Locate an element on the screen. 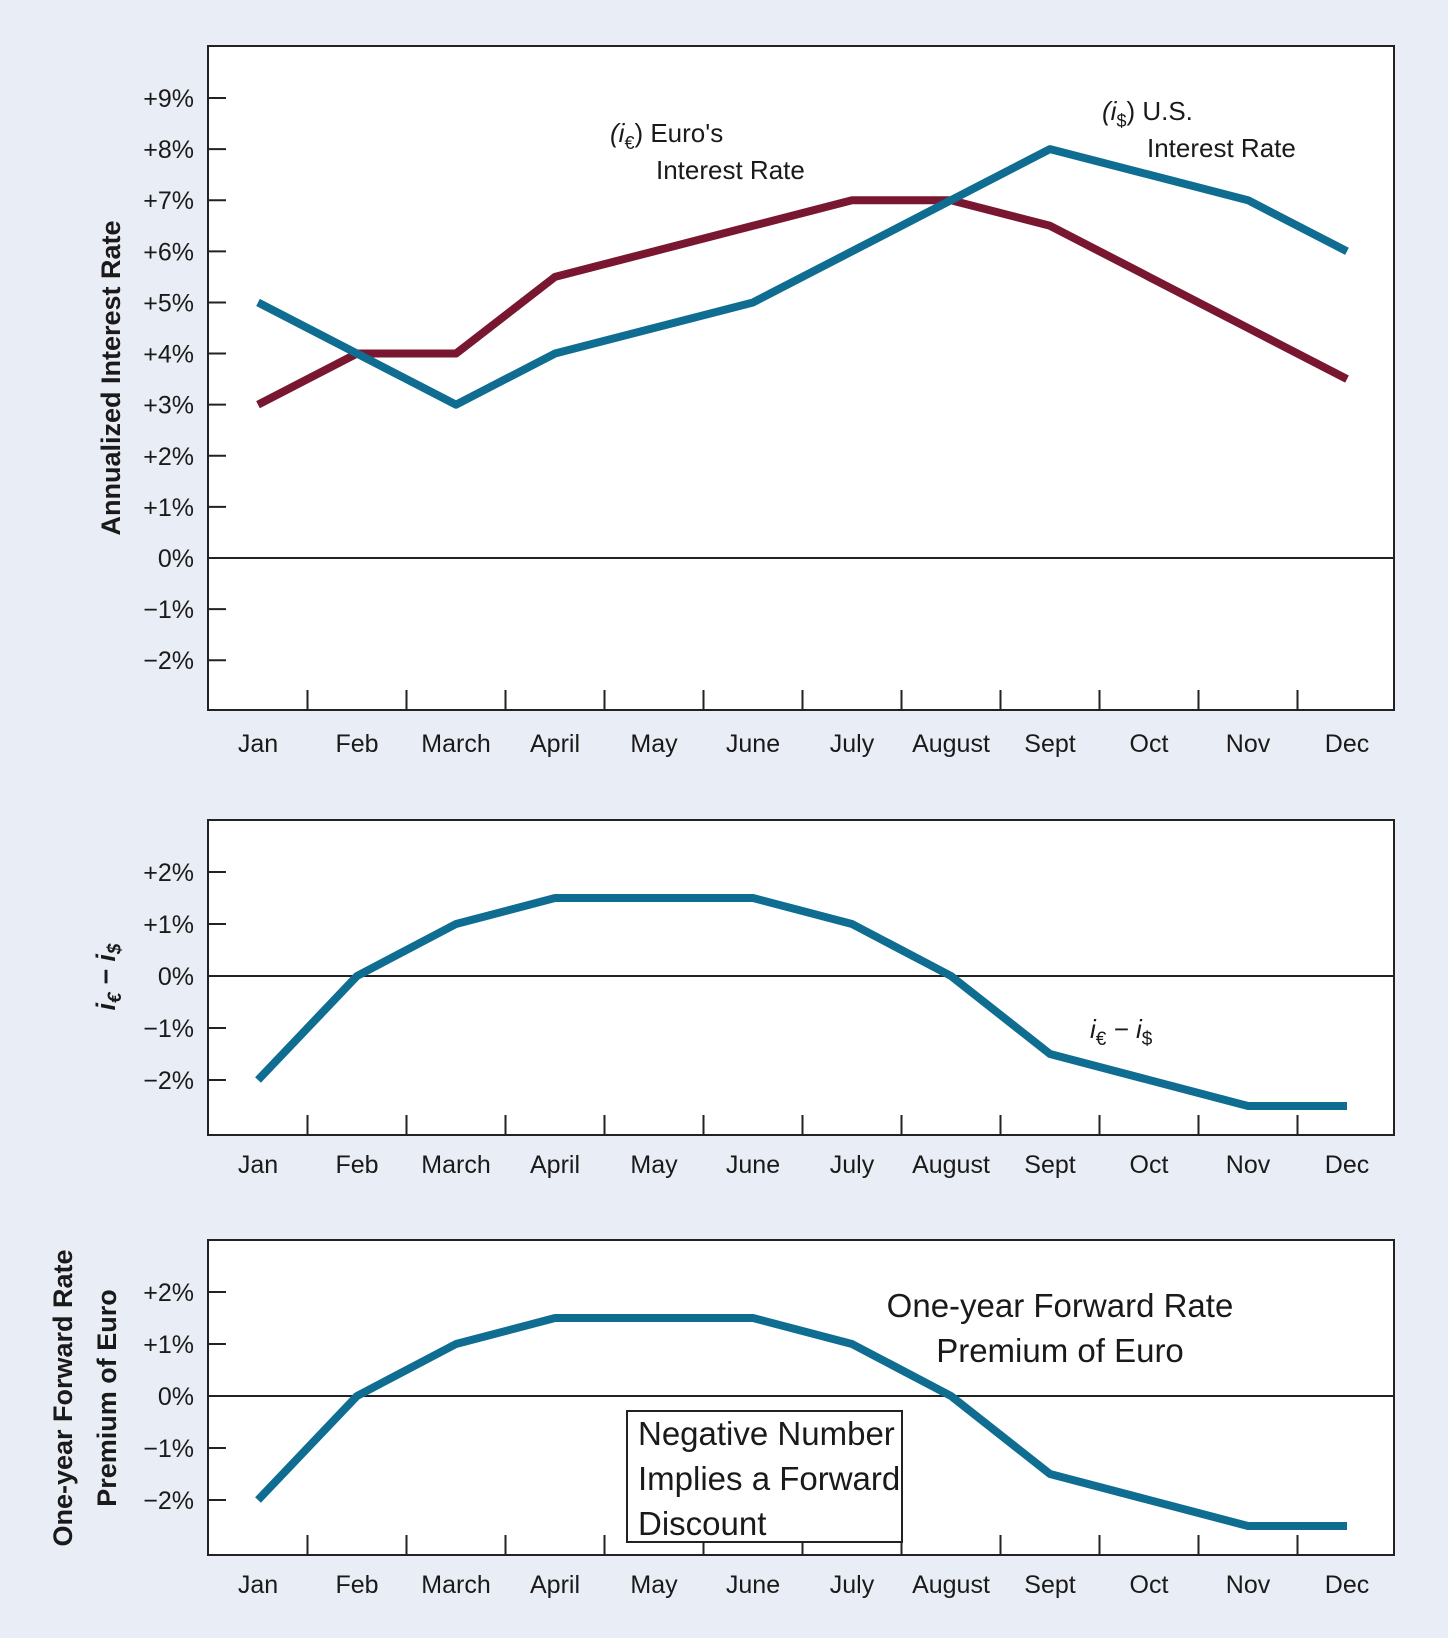 The image size is (1448, 1638). series-title-line2: Premium of Euro is located at coordinates (1060, 1350).